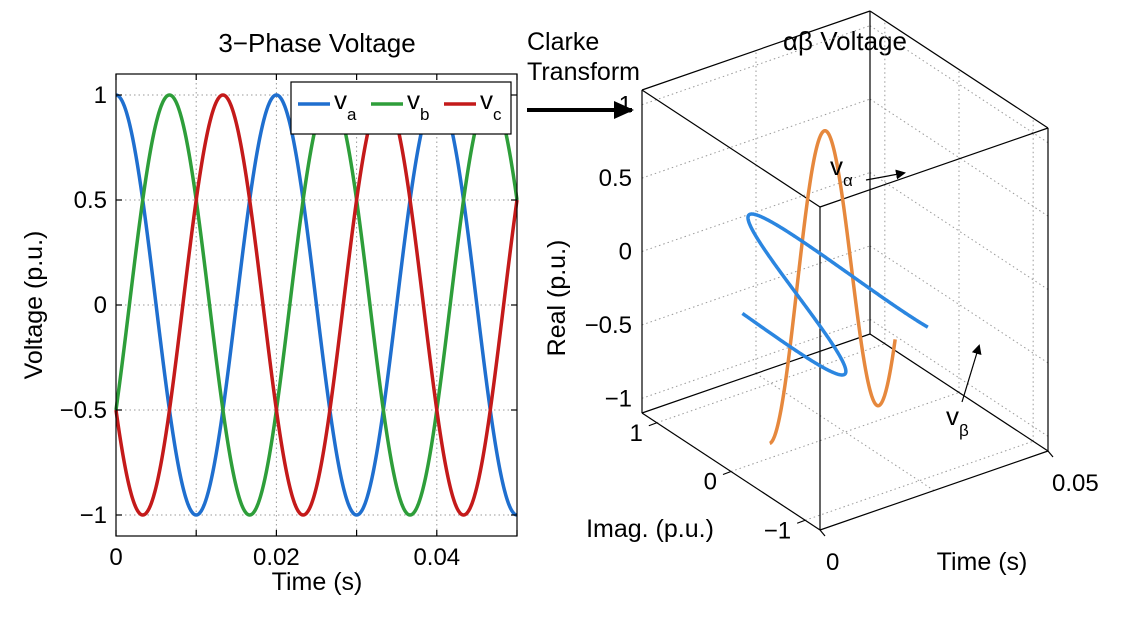 The height and width of the screenshot is (625, 1126). What do you see at coordinates (83, 410) in the screenshot?
I see `left-y-tick-label: −0.5` at bounding box center [83, 410].